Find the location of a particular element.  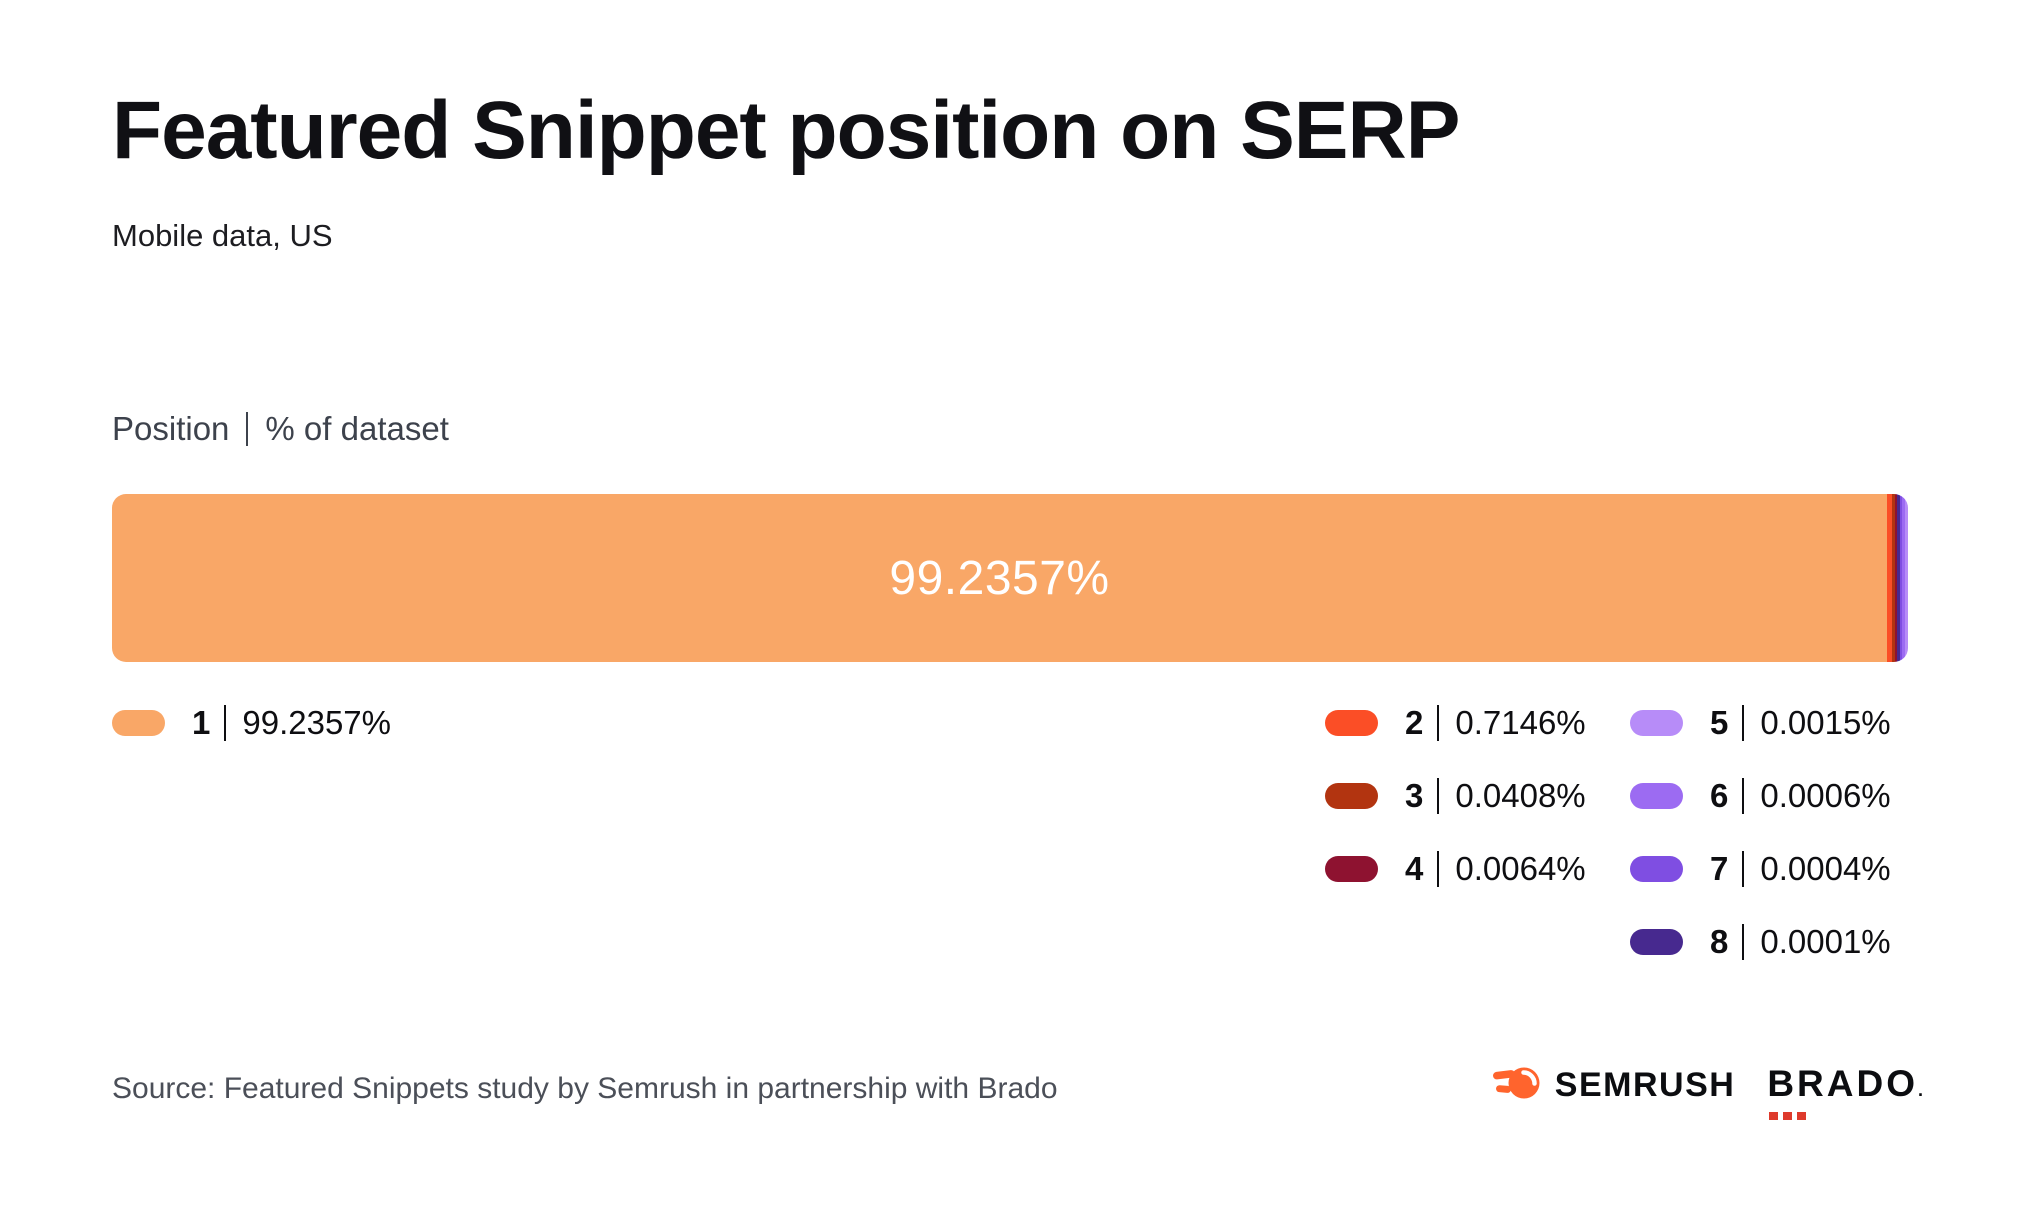

axis-label-position: Position is located at coordinates (171, 428).